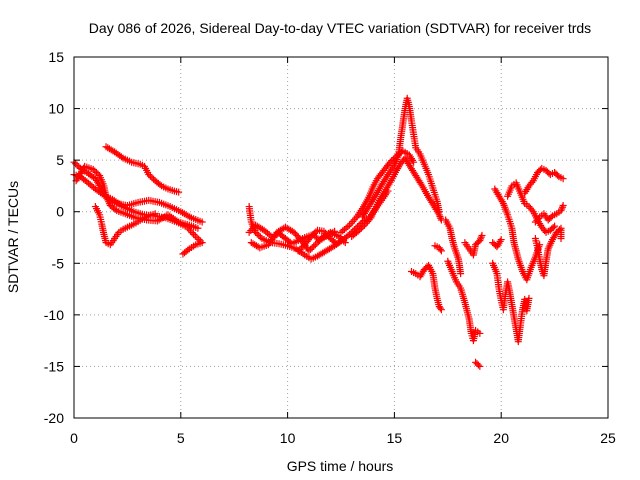 The height and width of the screenshot is (480, 640). I want to click on x-tick-label: 20, so click(501, 438).